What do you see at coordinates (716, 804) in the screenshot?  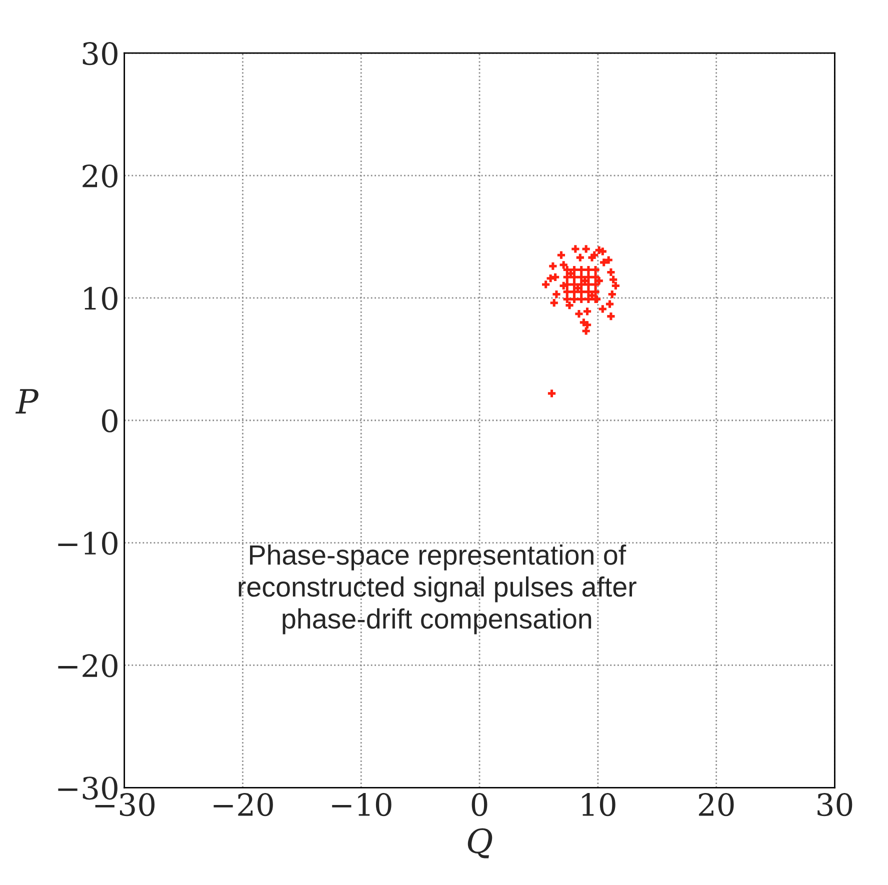 I see `x-tick-label: 20` at bounding box center [716, 804].